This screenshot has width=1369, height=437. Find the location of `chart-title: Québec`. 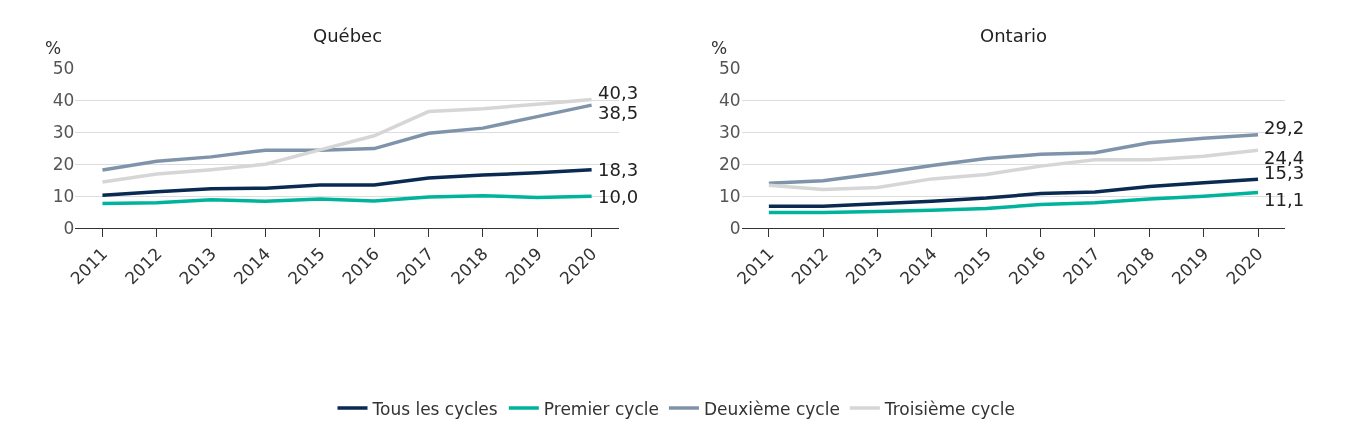

chart-title: Québec is located at coordinates (348, 35).